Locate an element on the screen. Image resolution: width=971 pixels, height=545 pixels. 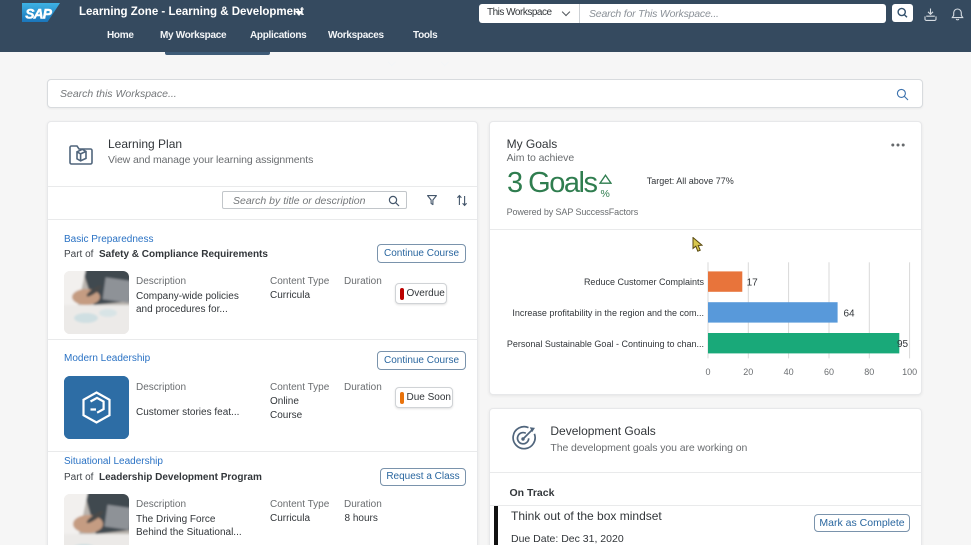
svg-text: 60 is located at coordinates (829, 372).